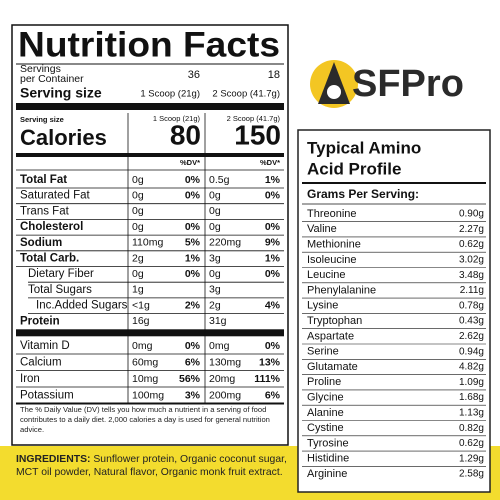 The height and width of the screenshot is (500, 500). I want to click on amount: 1g, so click(138, 290).